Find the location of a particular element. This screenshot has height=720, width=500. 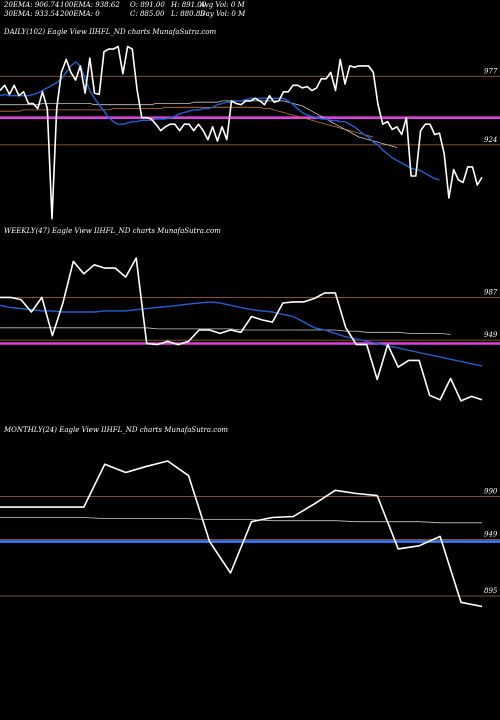

stat-open: O: 891.00 is located at coordinates (147, 5).